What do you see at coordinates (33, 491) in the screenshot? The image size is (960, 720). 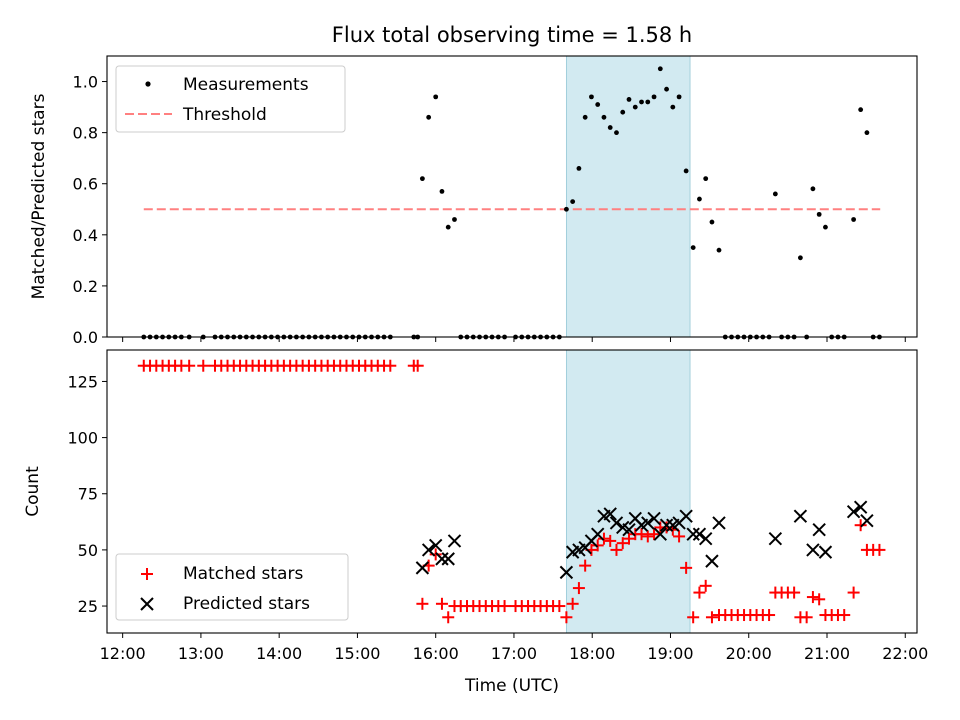 I see `bottom-y-axis-label: Count` at bounding box center [33, 491].